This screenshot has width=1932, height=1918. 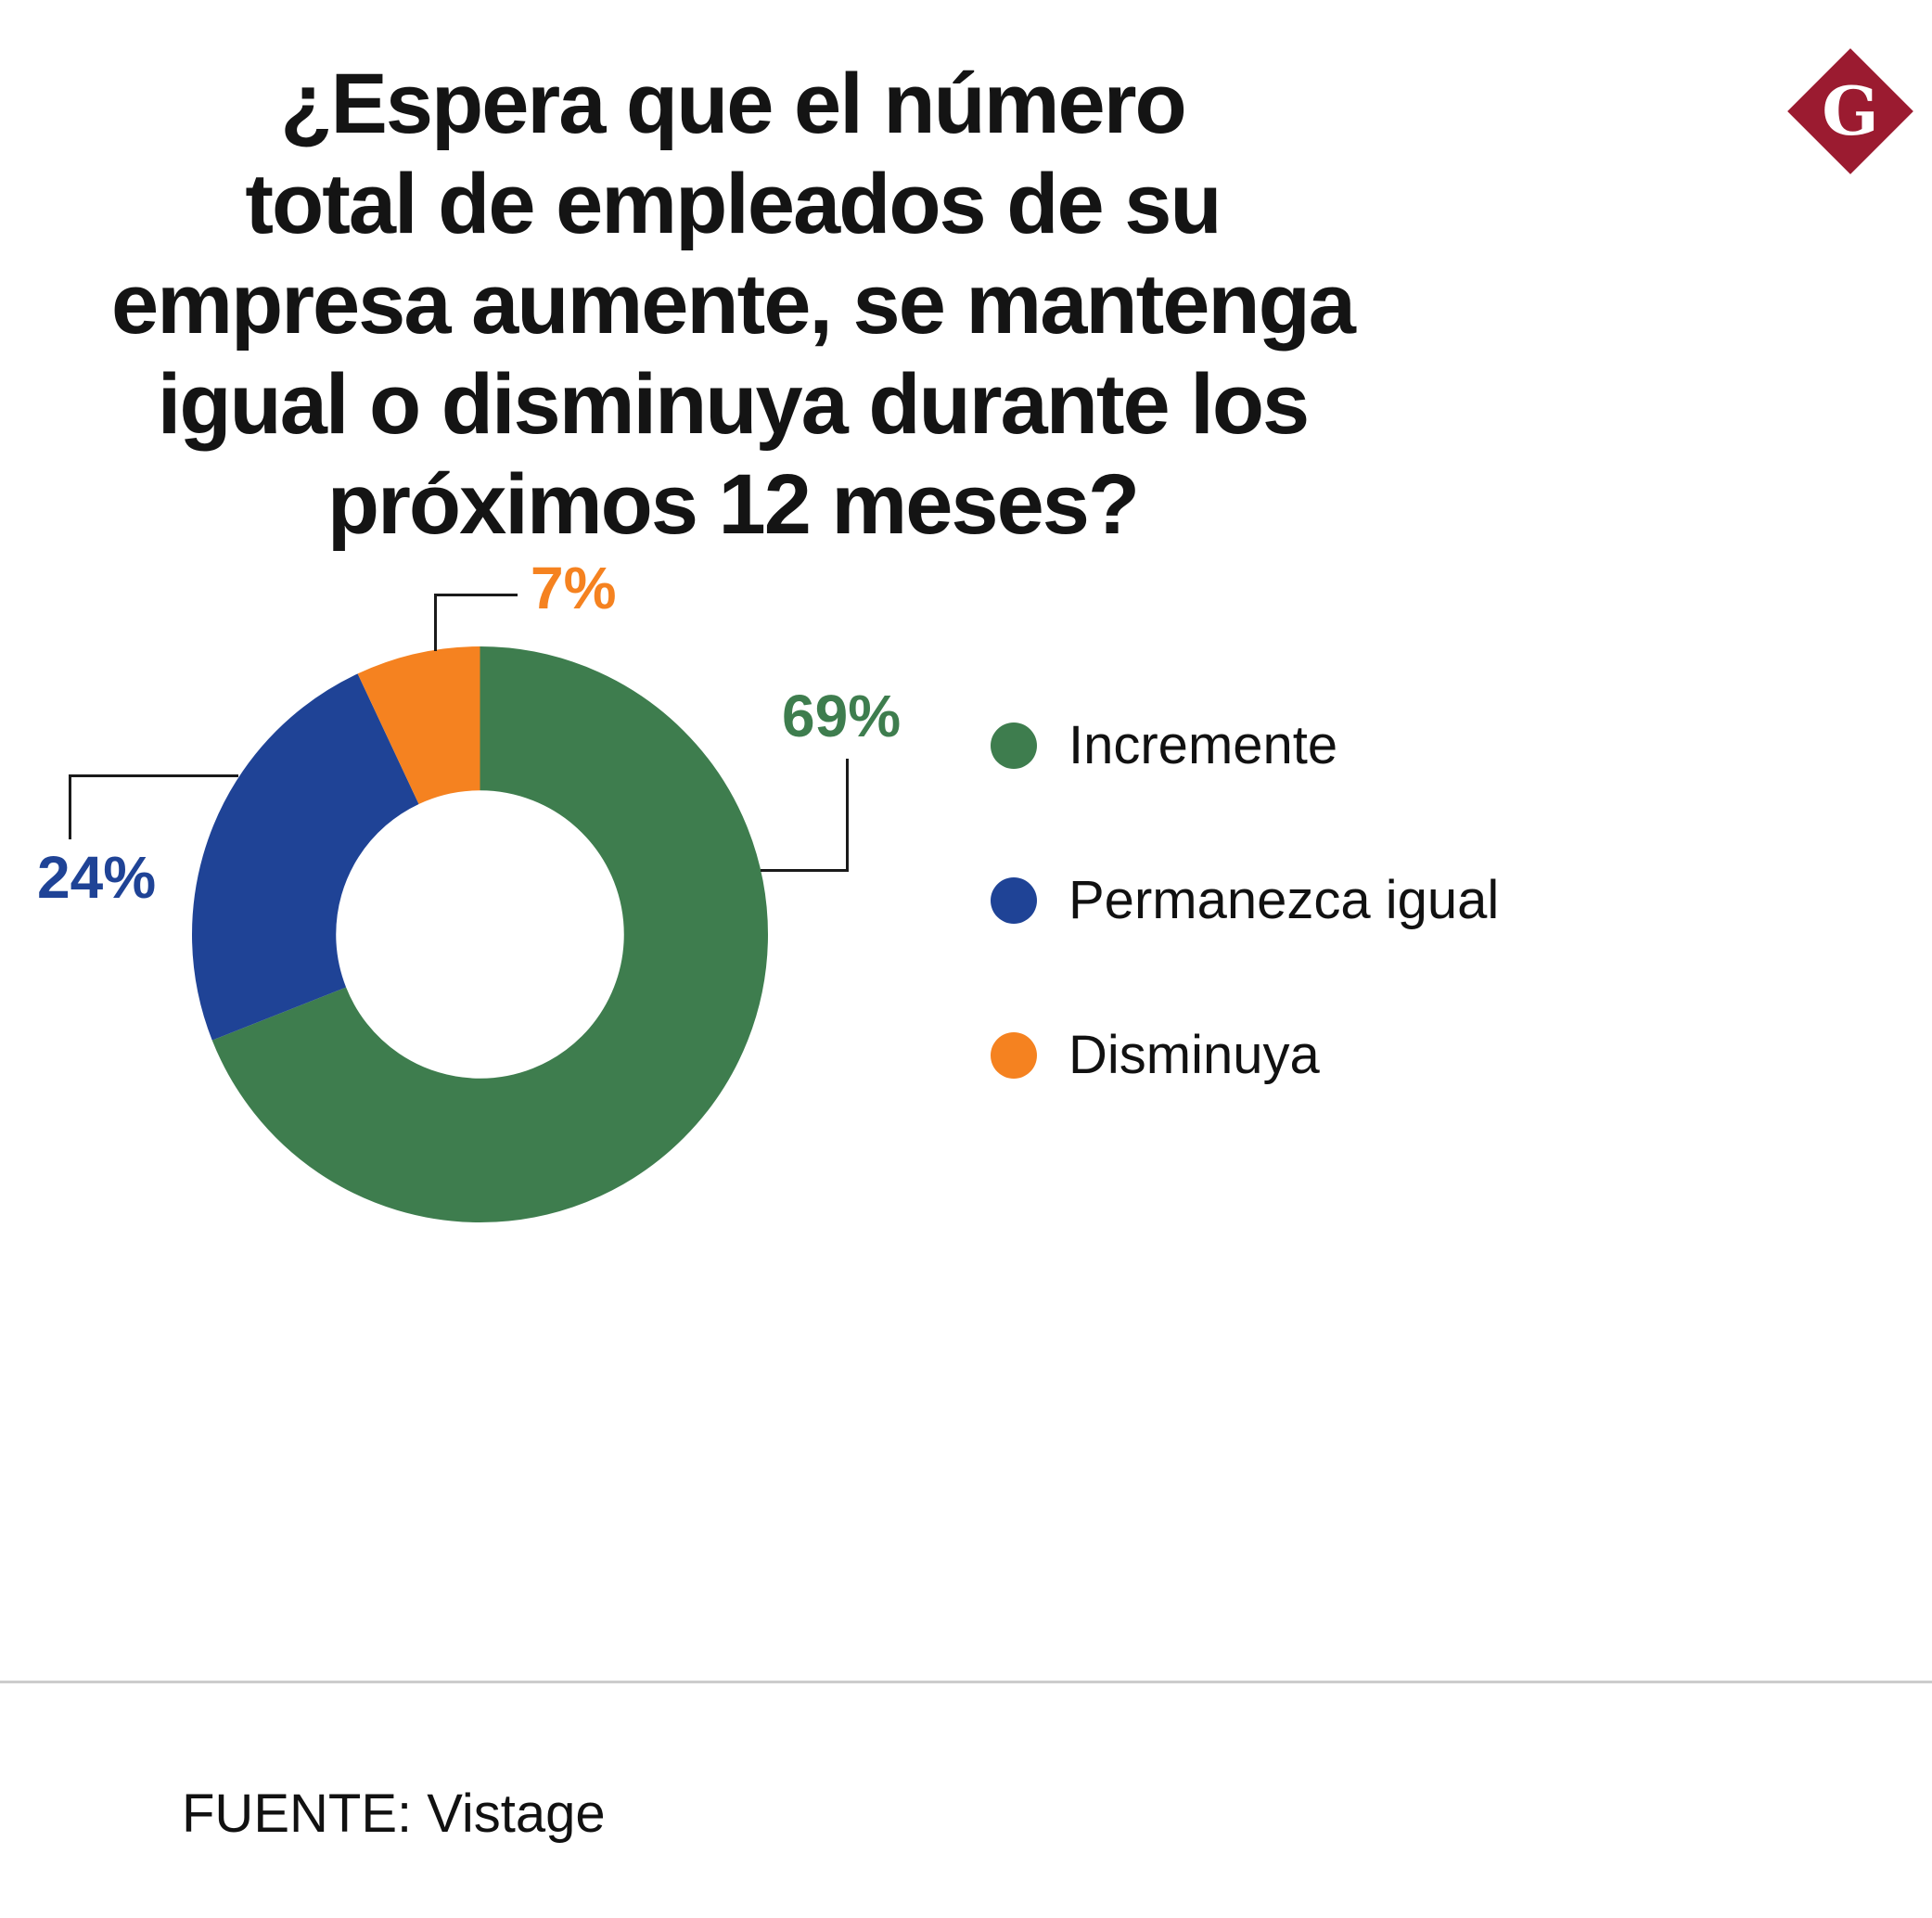 I want to click on legend-label-permanezca-igual: Permanezca igual, so click(x=1284, y=900).